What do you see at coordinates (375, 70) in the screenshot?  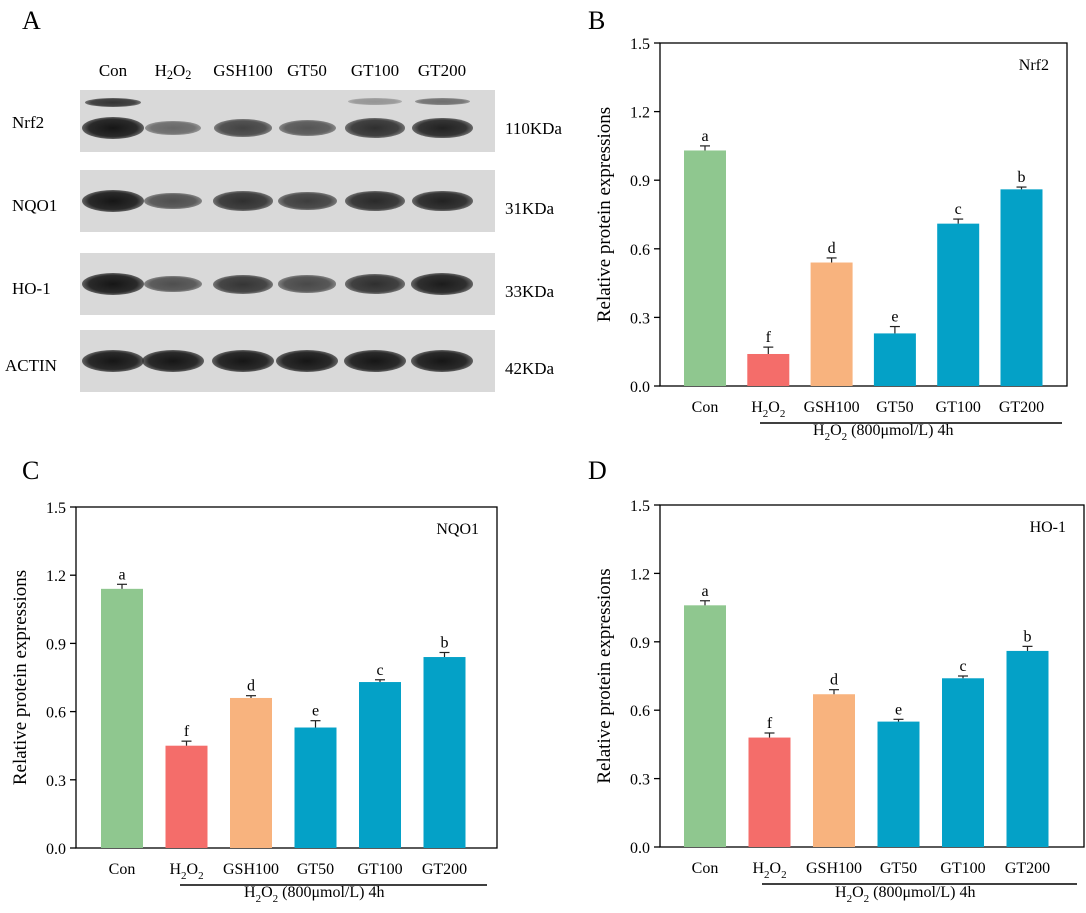 I see `lane-label: GT100` at bounding box center [375, 70].